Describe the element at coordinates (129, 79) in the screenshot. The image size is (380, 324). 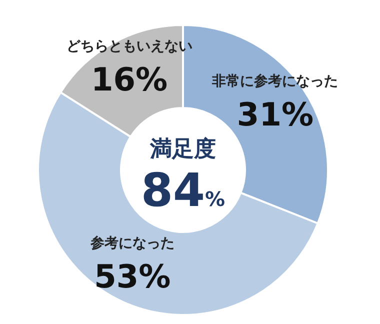
I see `data-label: 16%` at that location.